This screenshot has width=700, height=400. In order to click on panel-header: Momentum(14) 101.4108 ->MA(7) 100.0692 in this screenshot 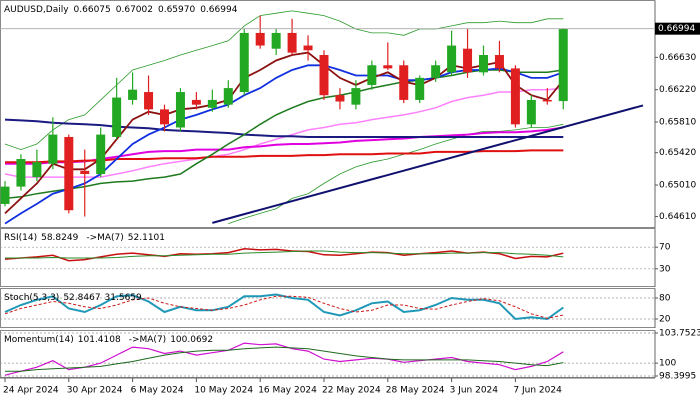, I will do `click(108, 340)`.